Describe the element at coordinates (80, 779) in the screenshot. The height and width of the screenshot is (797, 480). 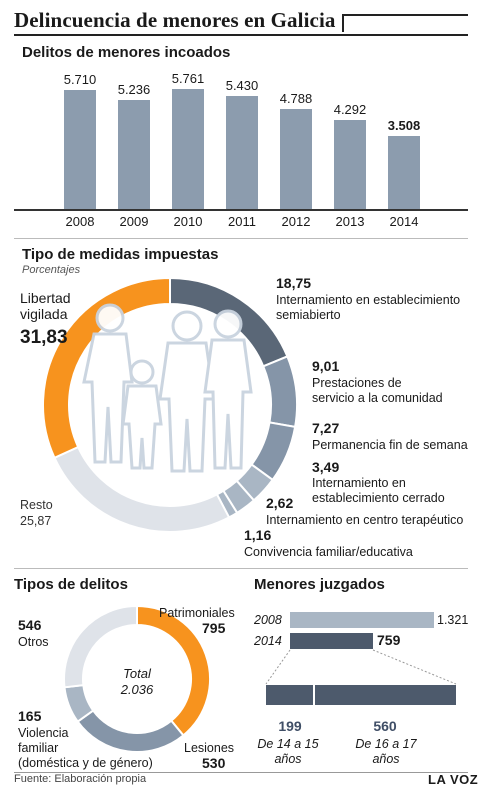
I see `footer-source: Fuente: Elaboración propia` at that location.